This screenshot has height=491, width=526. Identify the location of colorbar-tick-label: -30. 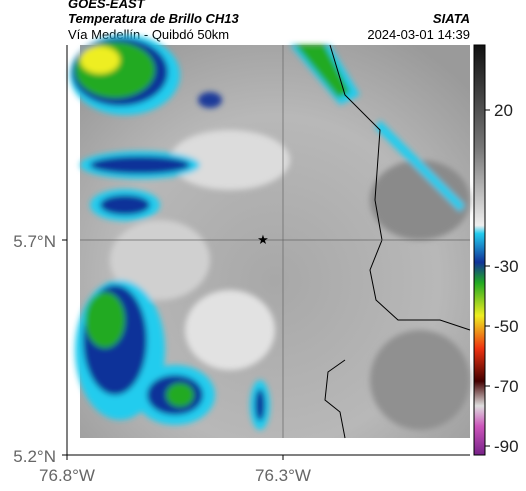
(506, 266).